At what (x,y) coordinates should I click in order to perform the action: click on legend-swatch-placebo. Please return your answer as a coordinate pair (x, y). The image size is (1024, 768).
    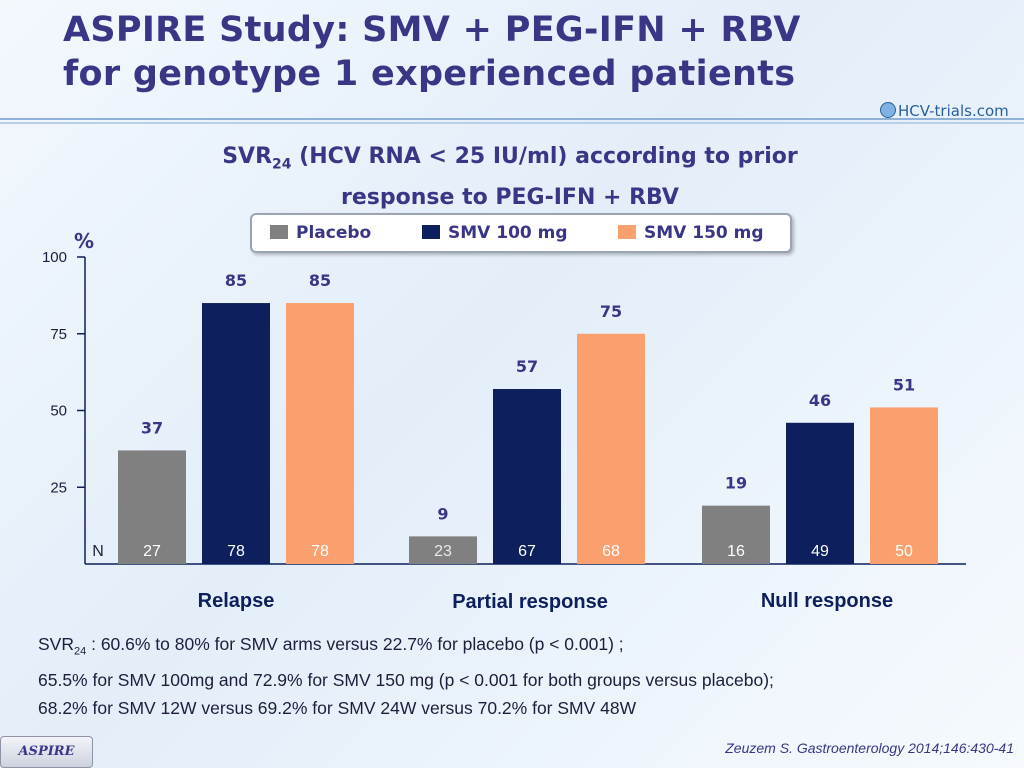
    Looking at the image, I should click on (279, 232).